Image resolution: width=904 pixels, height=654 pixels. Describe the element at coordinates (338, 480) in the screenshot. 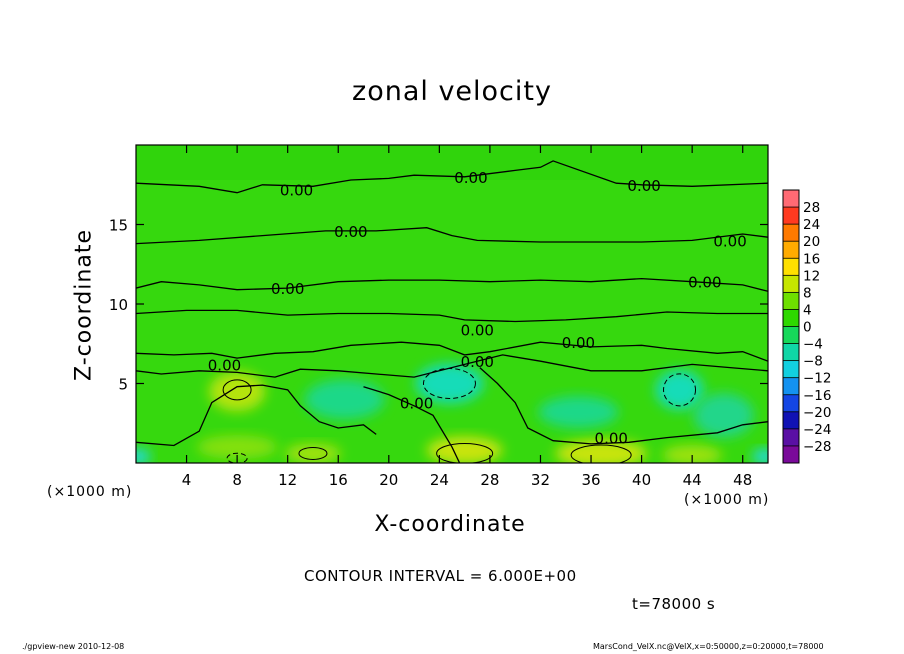

I see `x-tick-label: 16` at that location.